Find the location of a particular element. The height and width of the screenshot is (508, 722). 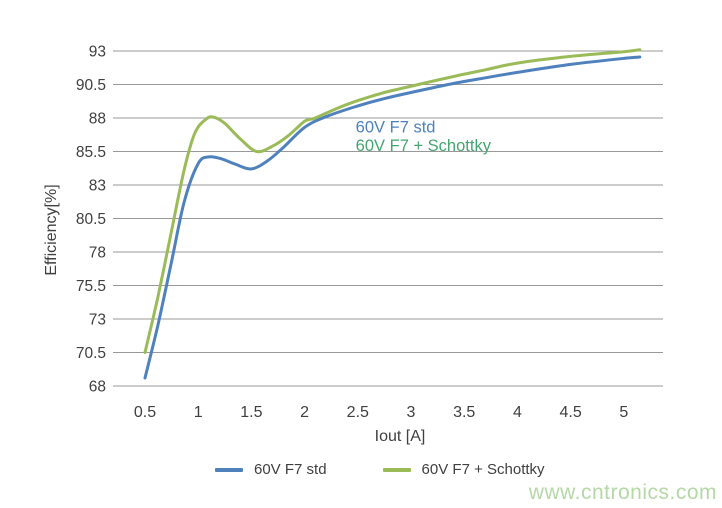

x-tick-label: 0.5 is located at coordinates (145, 412).